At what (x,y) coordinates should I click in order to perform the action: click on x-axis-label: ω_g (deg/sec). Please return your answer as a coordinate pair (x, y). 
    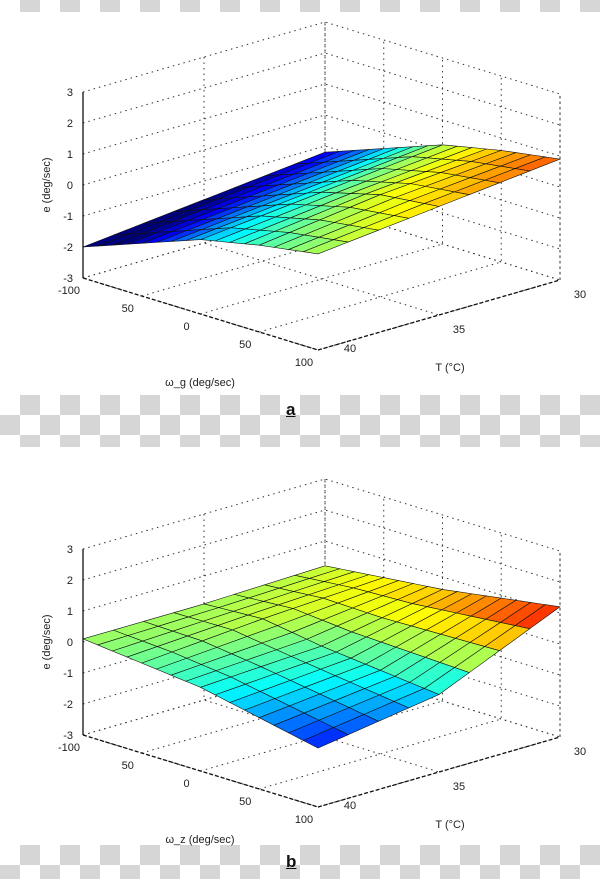
    Looking at the image, I should click on (200, 383).